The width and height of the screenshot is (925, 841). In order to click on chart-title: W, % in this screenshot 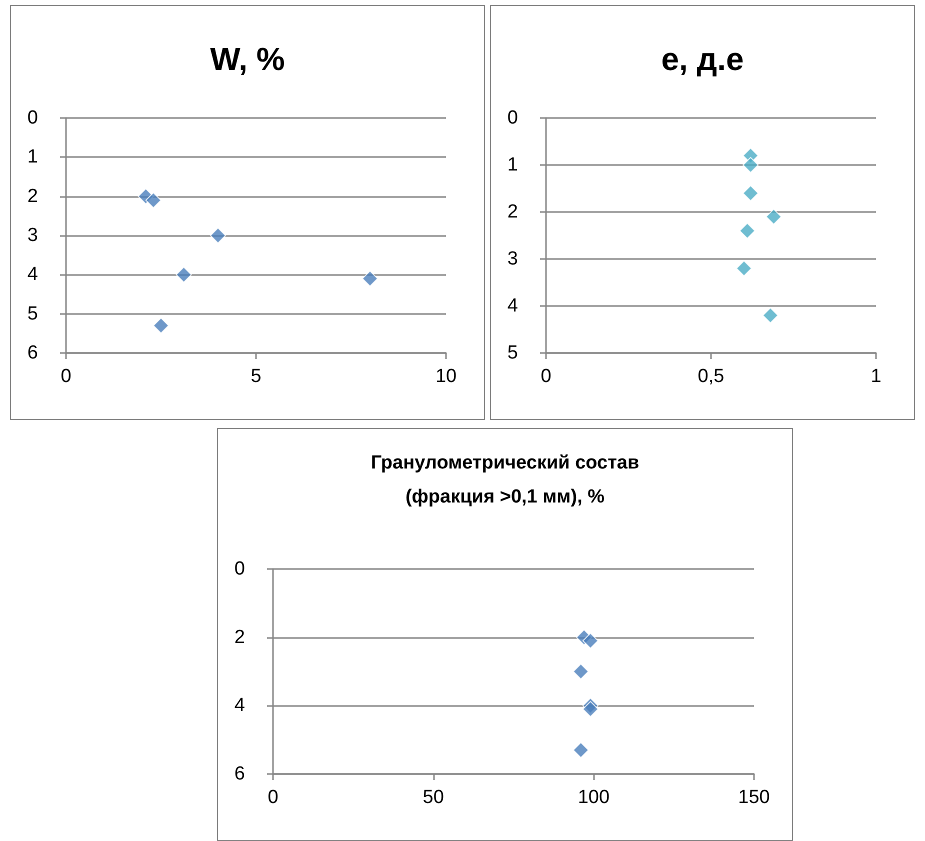, I will do `click(247, 59)`.